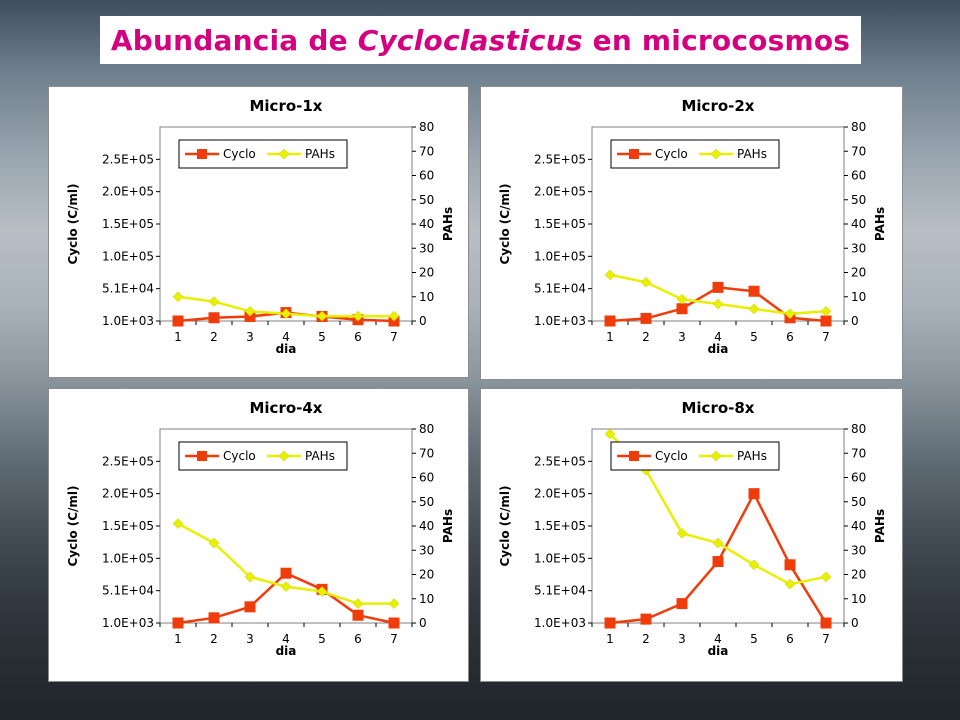 This screenshot has height=720, width=960. Describe the element at coordinates (285, 408) in the screenshot. I see `chart-title: Micro-4x` at that location.